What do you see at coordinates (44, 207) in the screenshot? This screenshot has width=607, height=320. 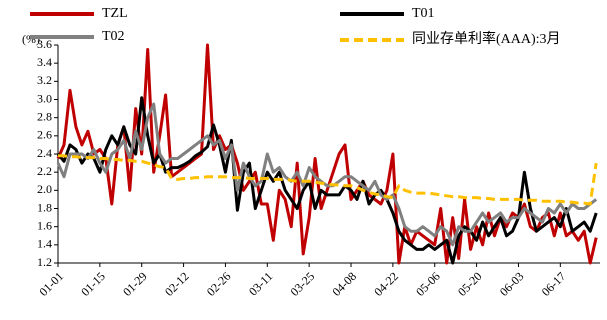 I see `y-tick-label: 1.8` at bounding box center [44, 207].